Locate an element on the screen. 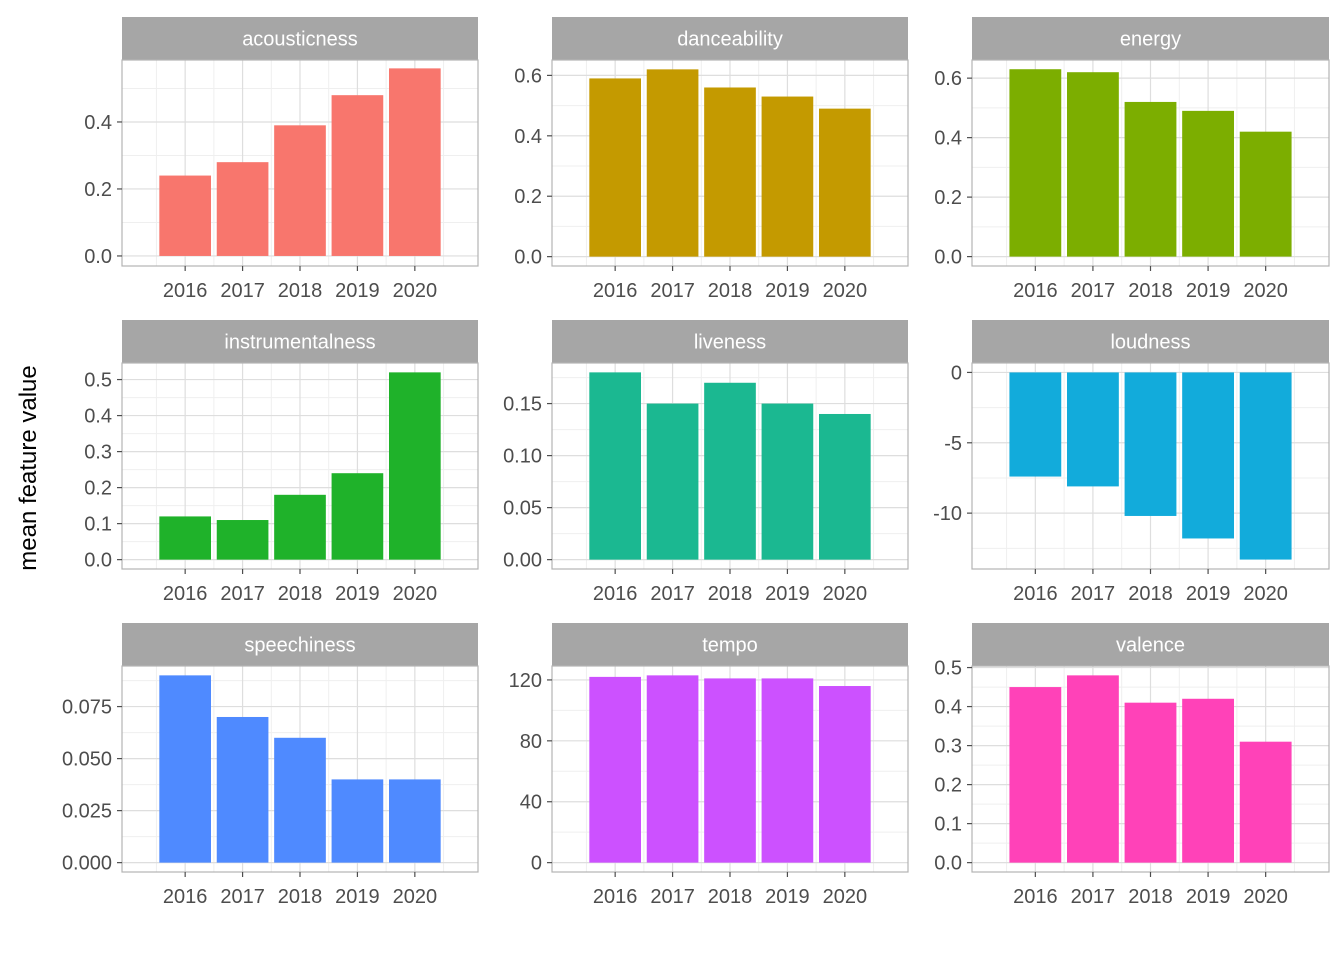 Image resolution: width=1344 pixels, height=960 pixels. bar-energy-2016 is located at coordinates (1035, 163).